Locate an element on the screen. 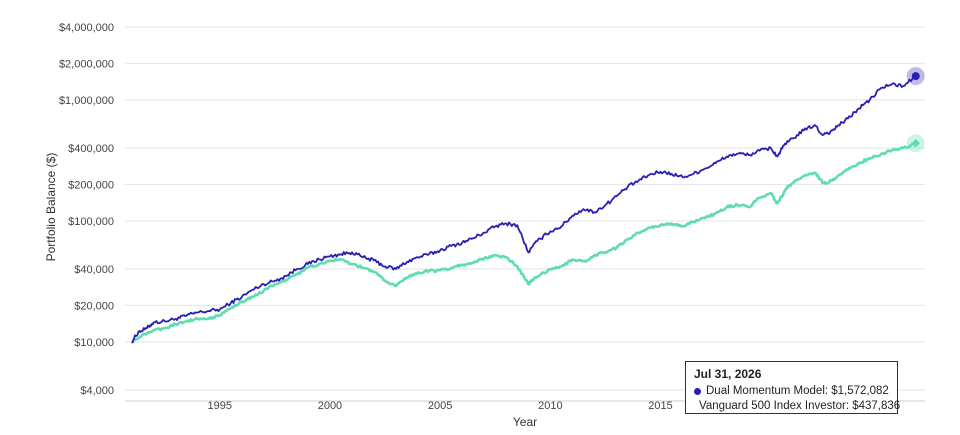 Image resolution: width=960 pixels, height=435 pixels. y-tick-label: $4,000,000 is located at coordinates (86, 28).